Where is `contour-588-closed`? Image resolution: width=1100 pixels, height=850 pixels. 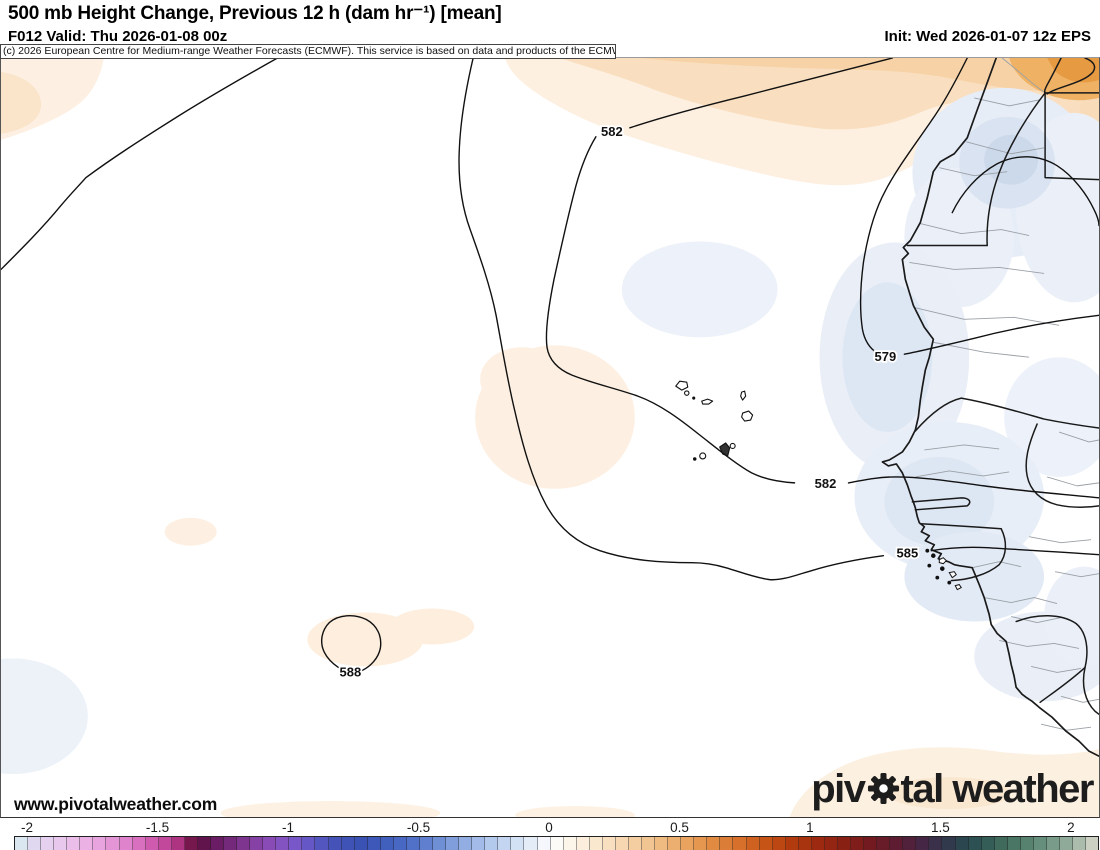 contour-588-closed is located at coordinates (351, 643).